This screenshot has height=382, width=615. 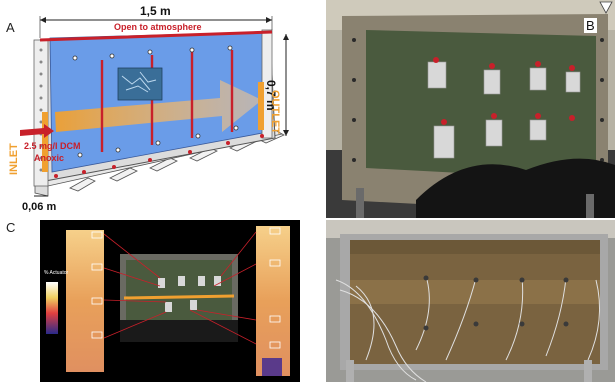 I want to click on electrode-strips, so click(x=167, y=101).